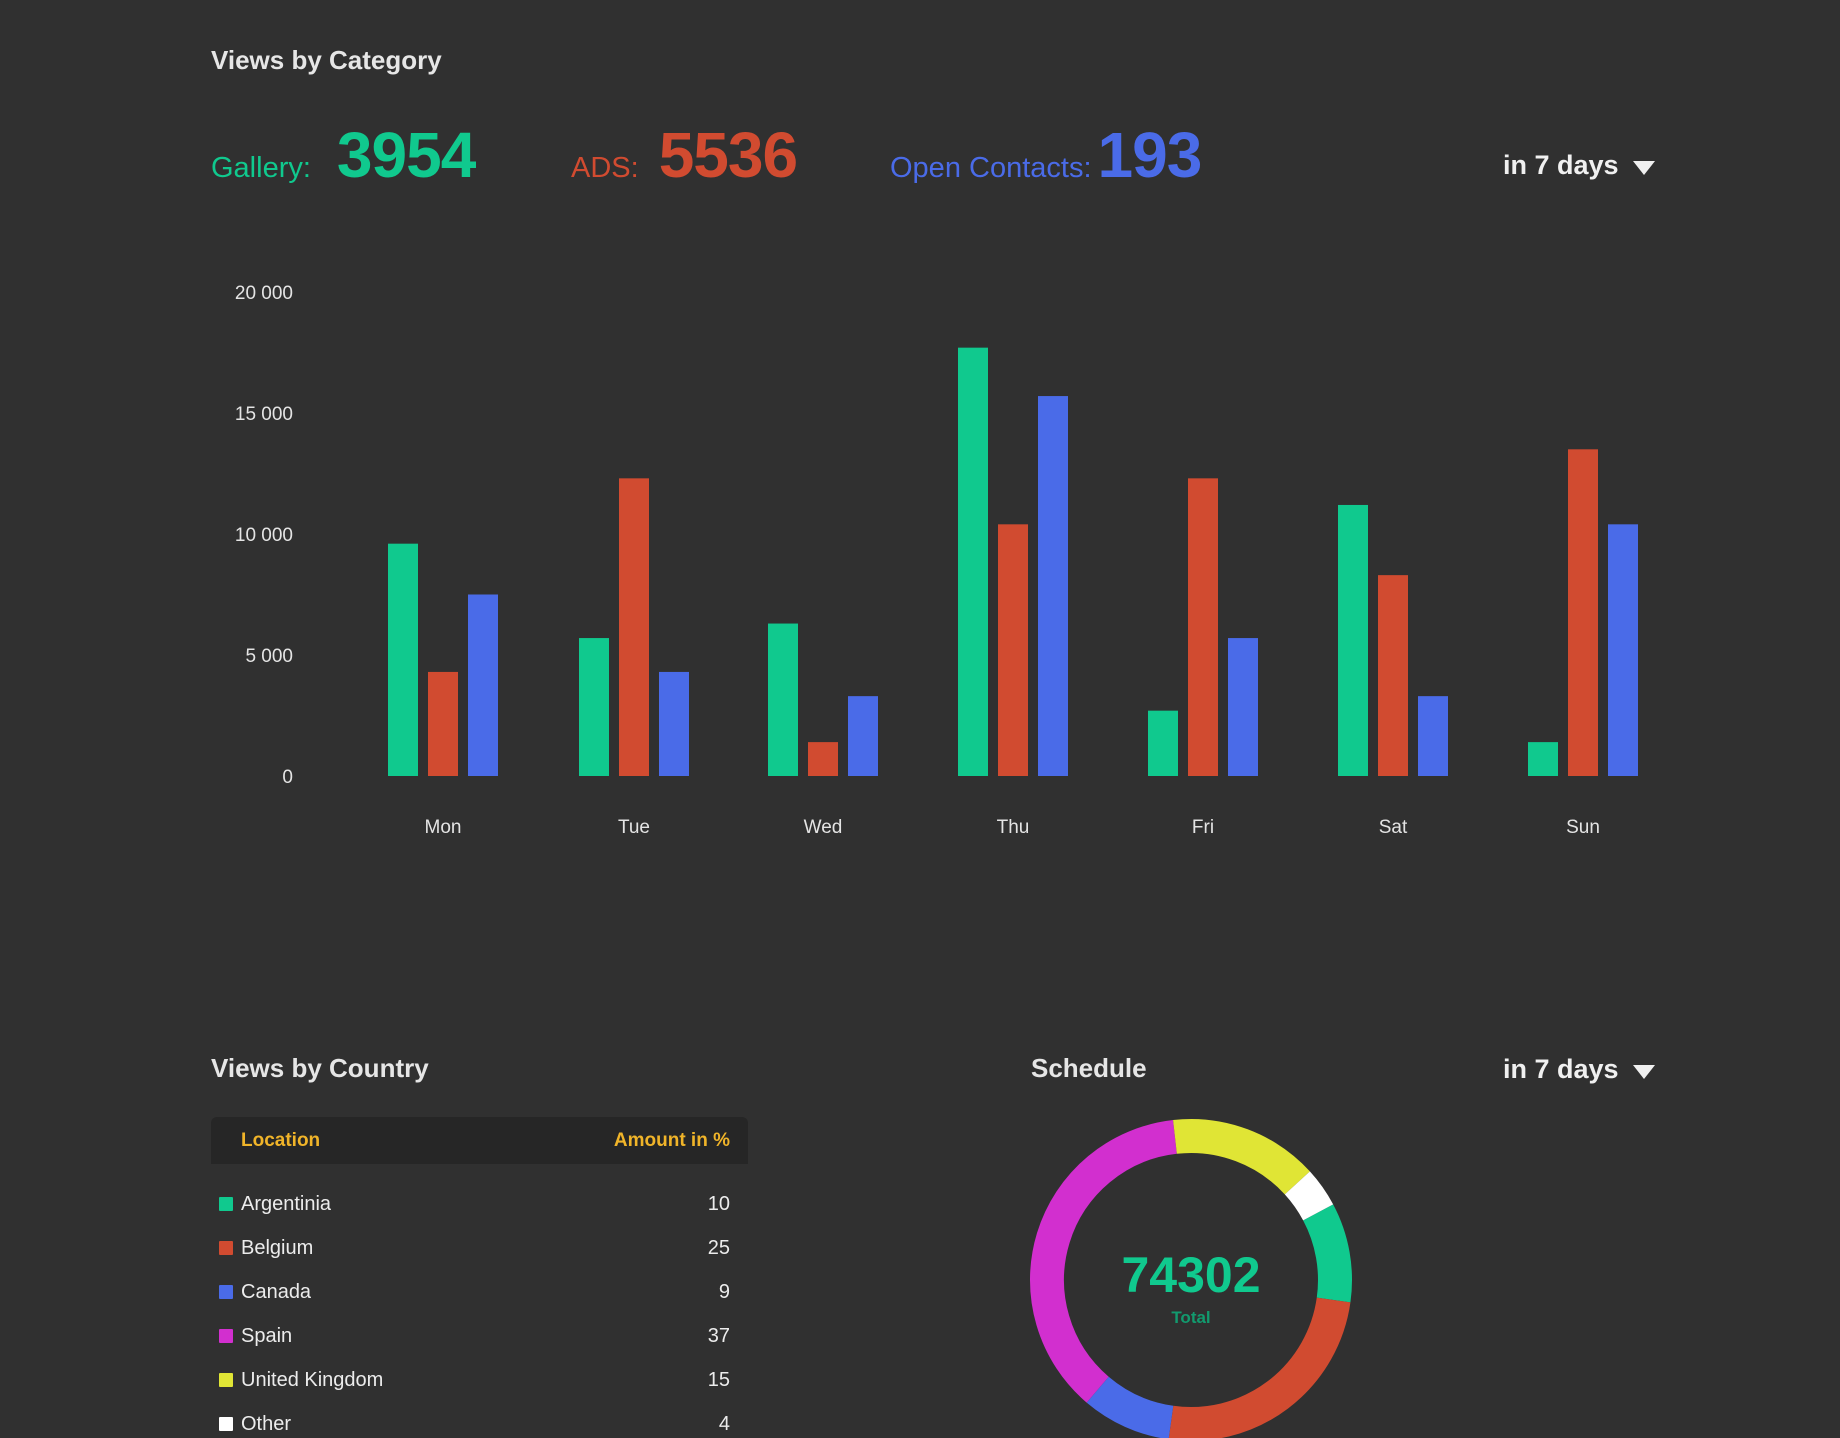 Image resolution: width=1840 pixels, height=1438 pixels. What do you see at coordinates (724, 1291) in the screenshot?
I see `country-value: 9` at bounding box center [724, 1291].